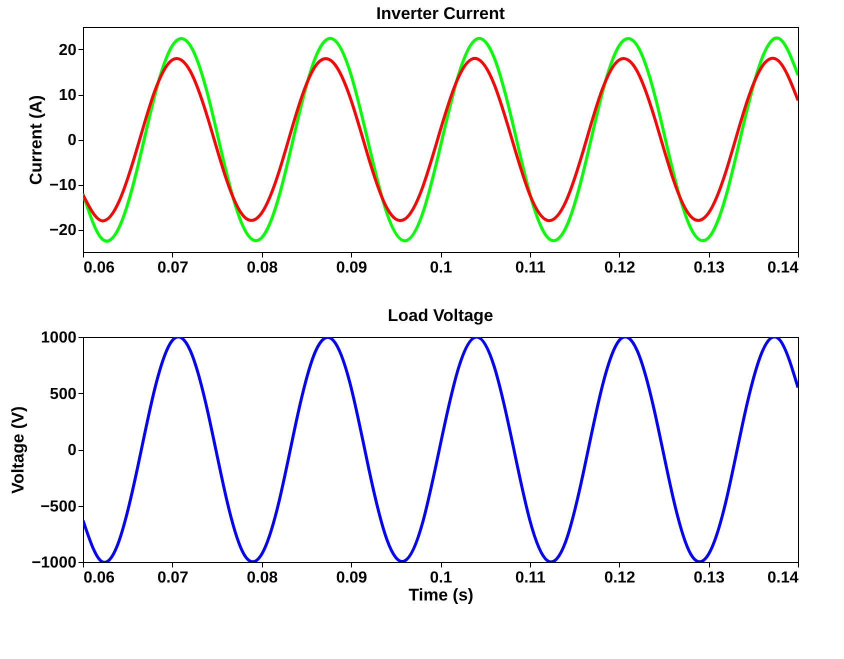  What do you see at coordinates (63, 394) in the screenshot?
I see `y-tick-label: 500` at bounding box center [63, 394].